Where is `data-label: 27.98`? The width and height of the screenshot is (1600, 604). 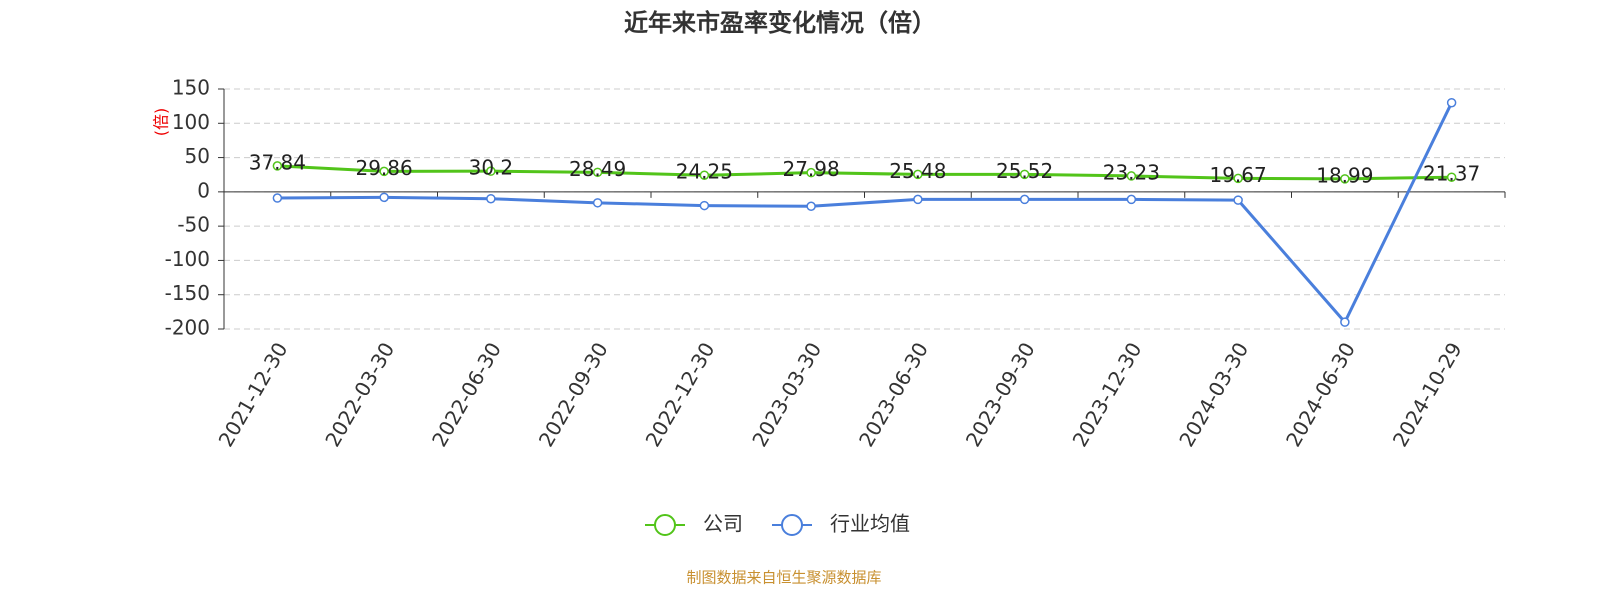 data-label: 27.98 is located at coordinates (810, 169).